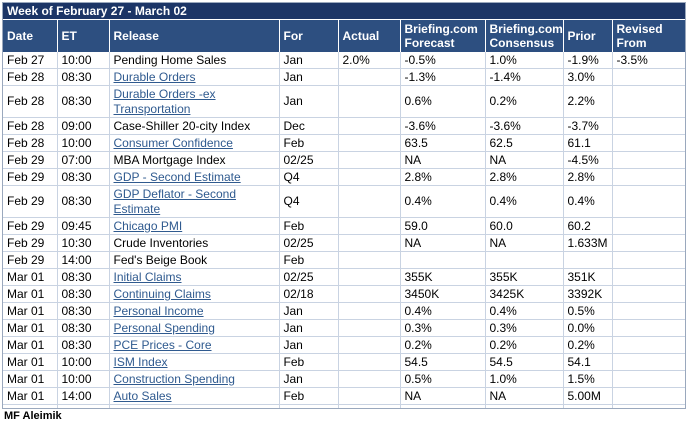  I want to click on release-link: Chicago PMI, so click(194, 226).